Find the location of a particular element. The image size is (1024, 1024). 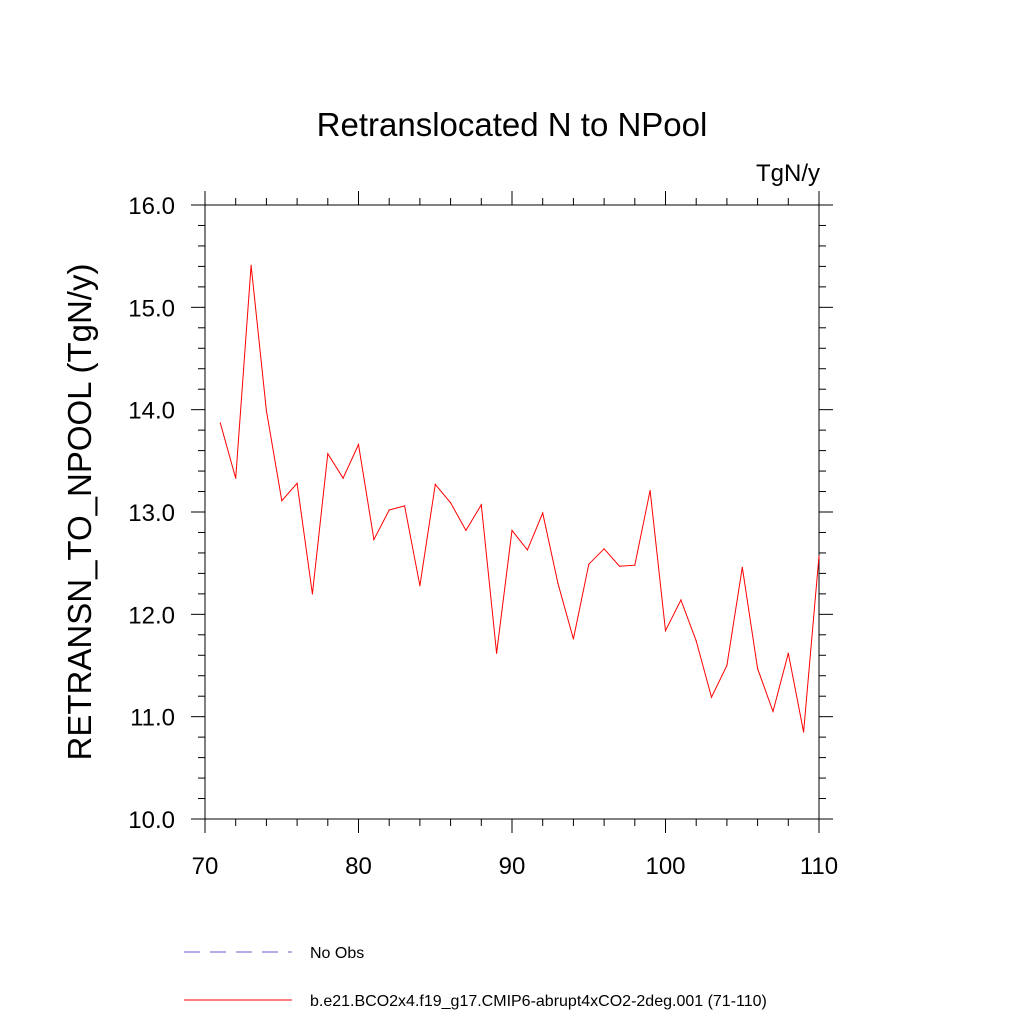

y-tick-label: 13.0 is located at coordinates (151, 513).